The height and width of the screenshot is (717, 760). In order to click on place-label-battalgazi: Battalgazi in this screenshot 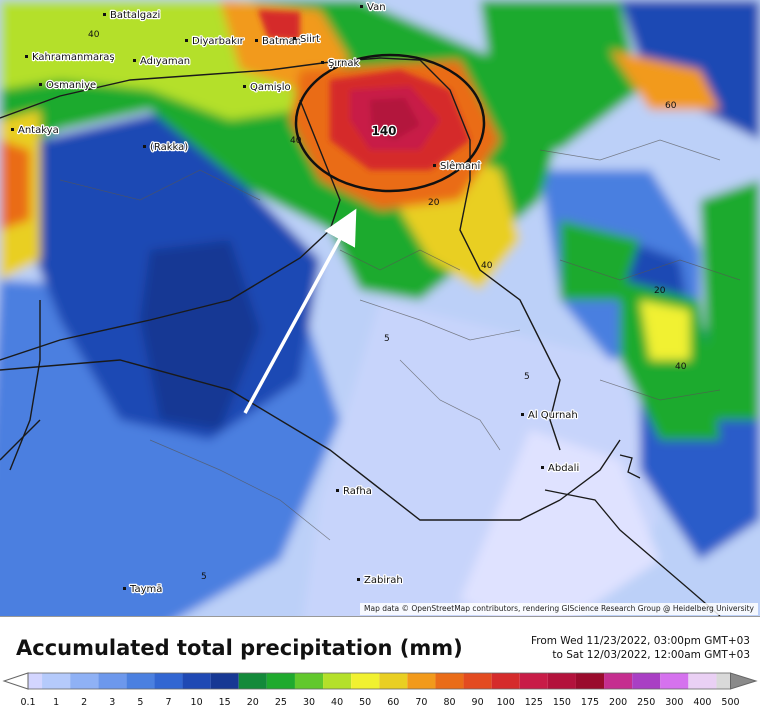, I will do `click(135, 15)`.